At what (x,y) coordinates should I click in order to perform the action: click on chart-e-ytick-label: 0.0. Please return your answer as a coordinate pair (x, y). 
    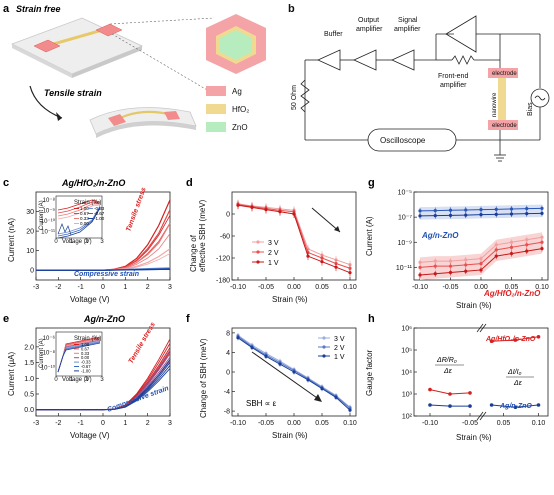
    Looking at the image, I should click on (29, 410).